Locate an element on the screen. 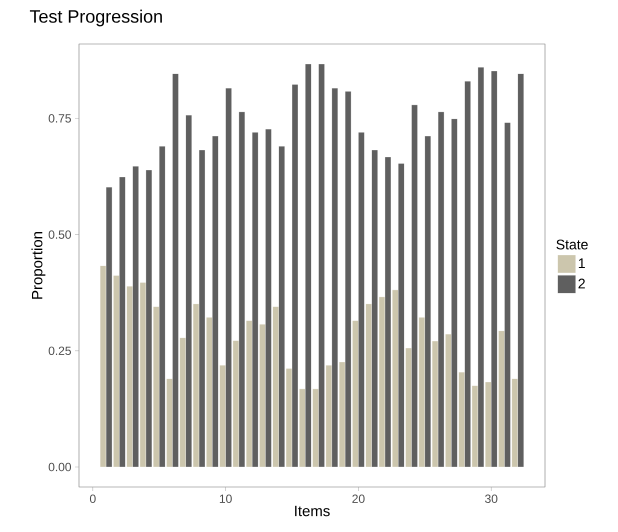 The height and width of the screenshot is (532, 618). x-tick-label: 10 is located at coordinates (226, 498).